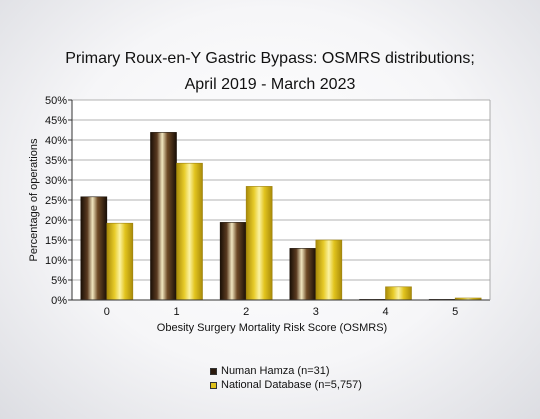 The image size is (540, 419). Describe the element at coordinates (56, 121) in the screenshot. I see `y-tick-label: 45%` at that location.